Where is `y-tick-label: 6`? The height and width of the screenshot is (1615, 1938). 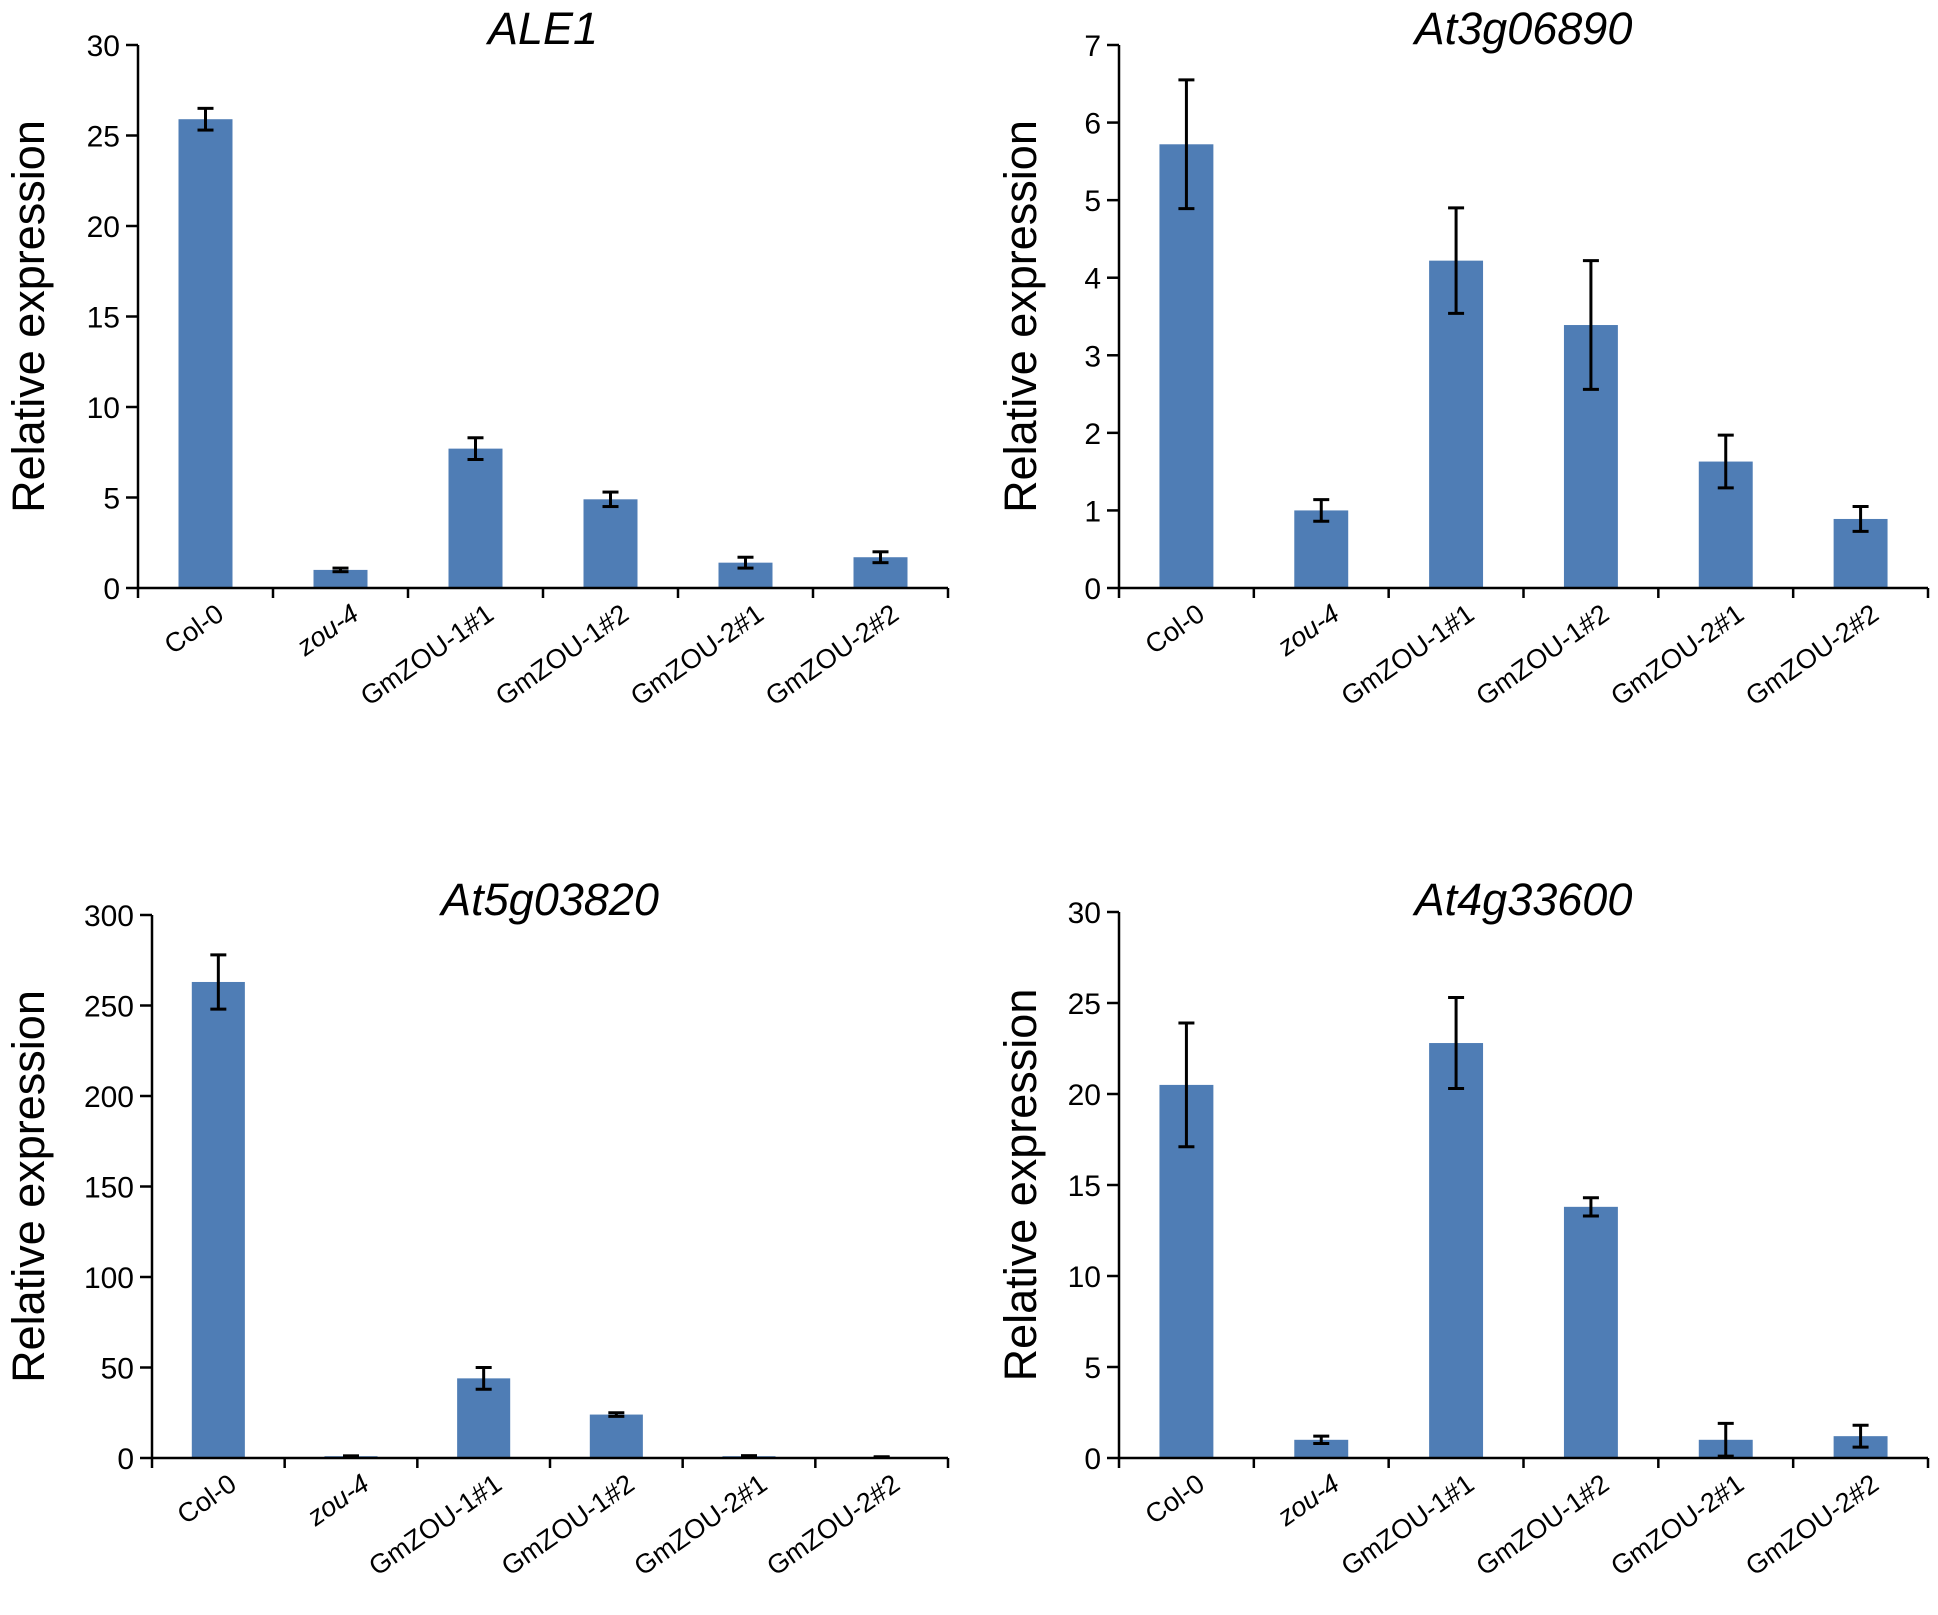 y-tick-label: 6 is located at coordinates (1092, 124).